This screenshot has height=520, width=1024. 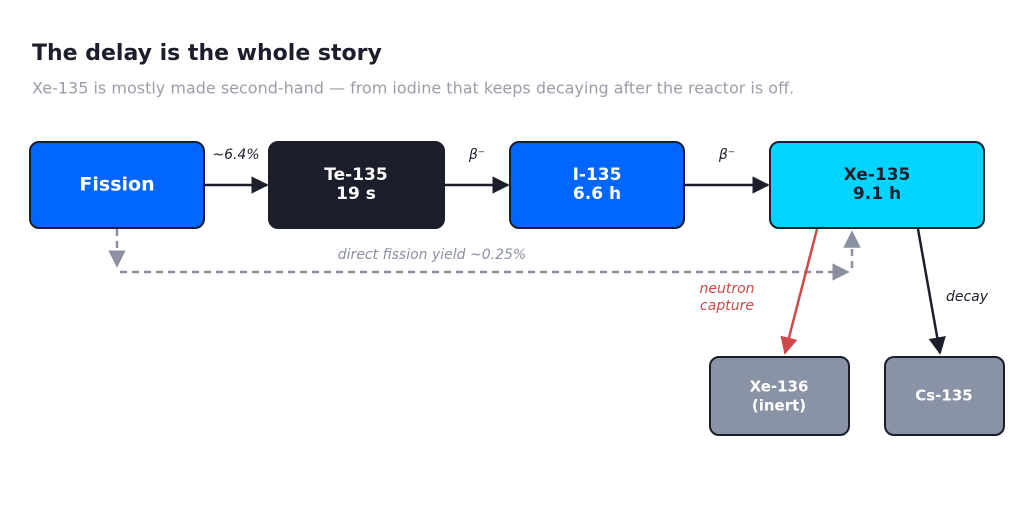 What do you see at coordinates (355, 175) in the screenshot?
I see `node-label: Te-135` at bounding box center [355, 175].